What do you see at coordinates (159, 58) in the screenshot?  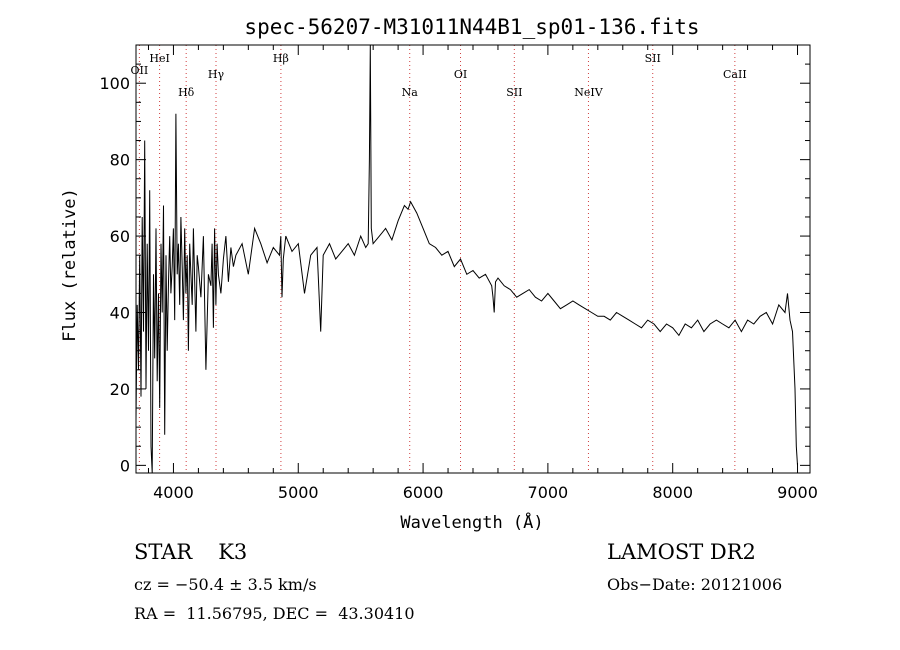 I see `line-label-1: HeI` at bounding box center [159, 58].